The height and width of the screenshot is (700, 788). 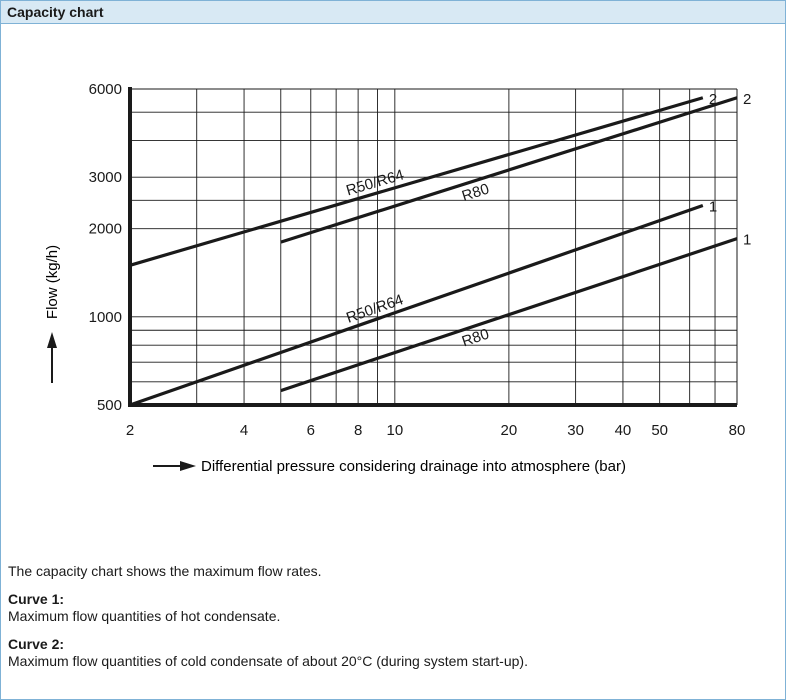 What do you see at coordinates (105, 317) in the screenshot?
I see `y-tick-label: 1000` at bounding box center [105, 317].